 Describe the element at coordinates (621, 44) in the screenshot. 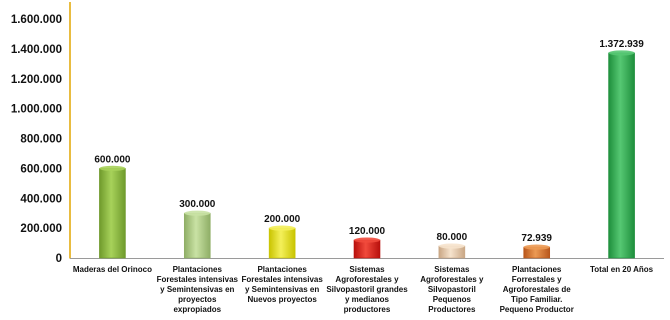

I see `data-label: 1.372.939` at that location.